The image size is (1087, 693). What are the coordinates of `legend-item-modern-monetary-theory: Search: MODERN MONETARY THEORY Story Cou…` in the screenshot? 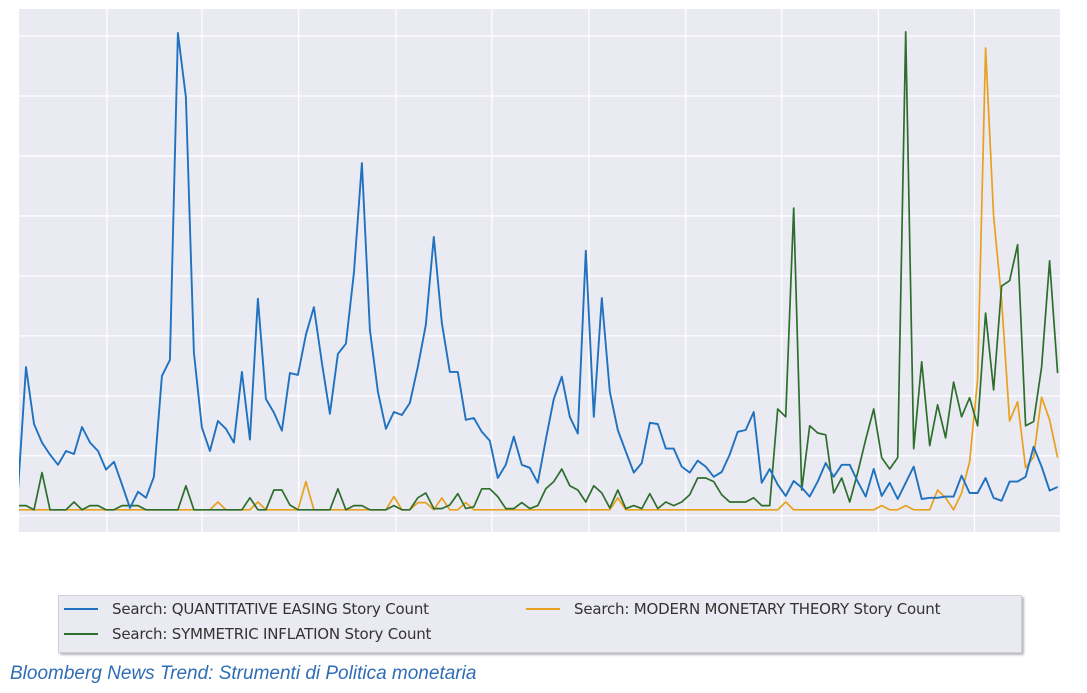 It's located at (733, 609).